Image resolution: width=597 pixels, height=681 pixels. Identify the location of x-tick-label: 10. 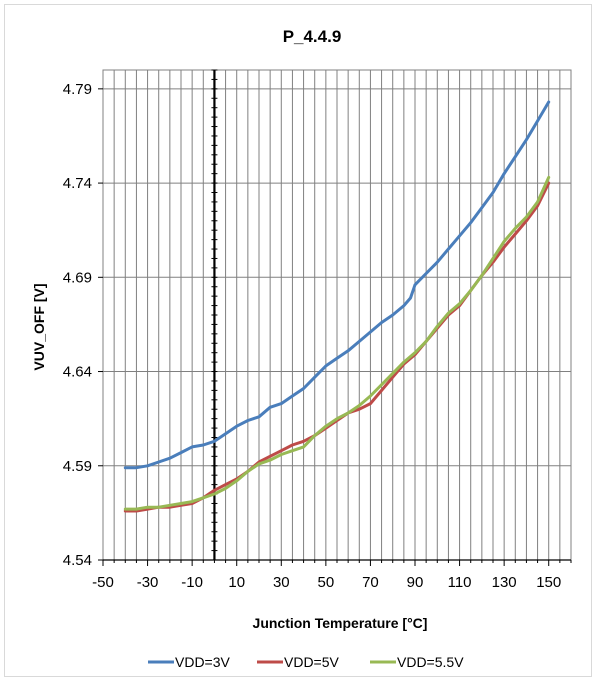
(236, 582).